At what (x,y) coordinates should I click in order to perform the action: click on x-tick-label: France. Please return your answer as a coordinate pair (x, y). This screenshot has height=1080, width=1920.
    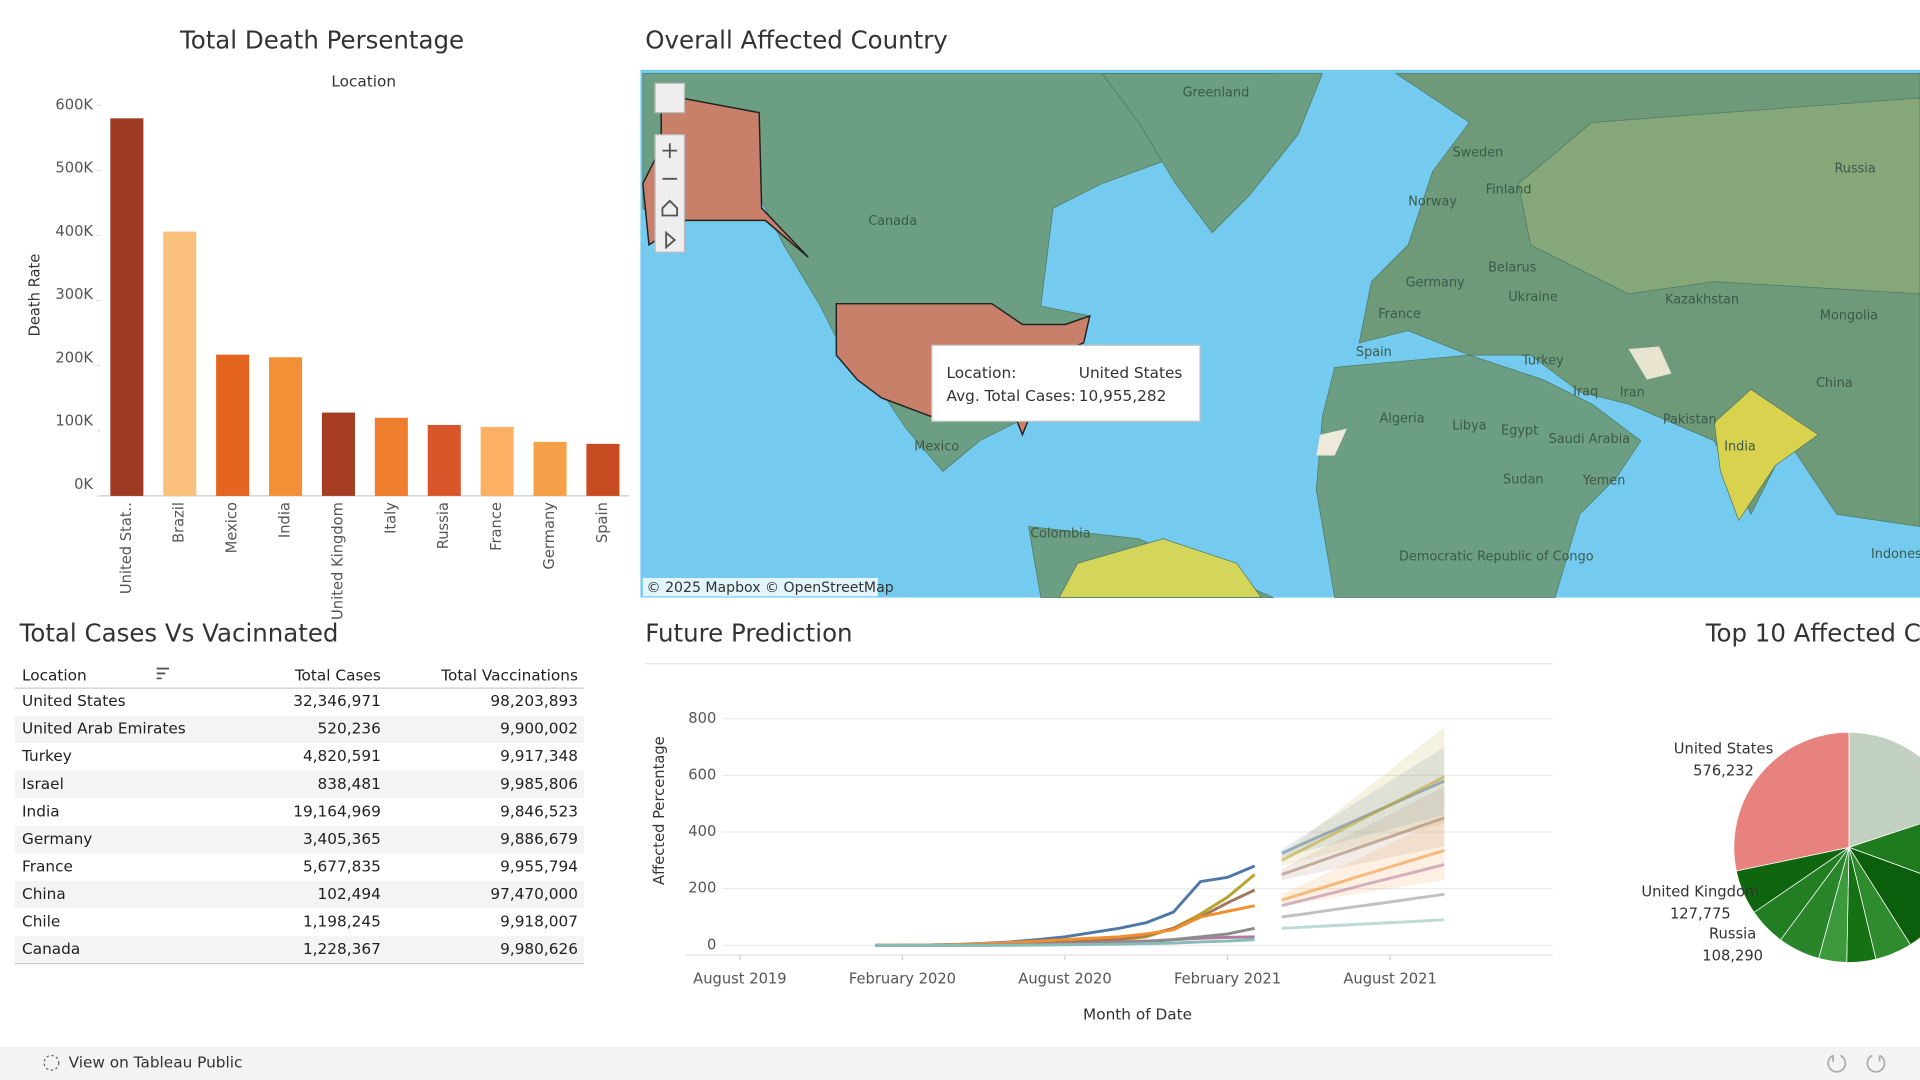
    Looking at the image, I should click on (496, 526).